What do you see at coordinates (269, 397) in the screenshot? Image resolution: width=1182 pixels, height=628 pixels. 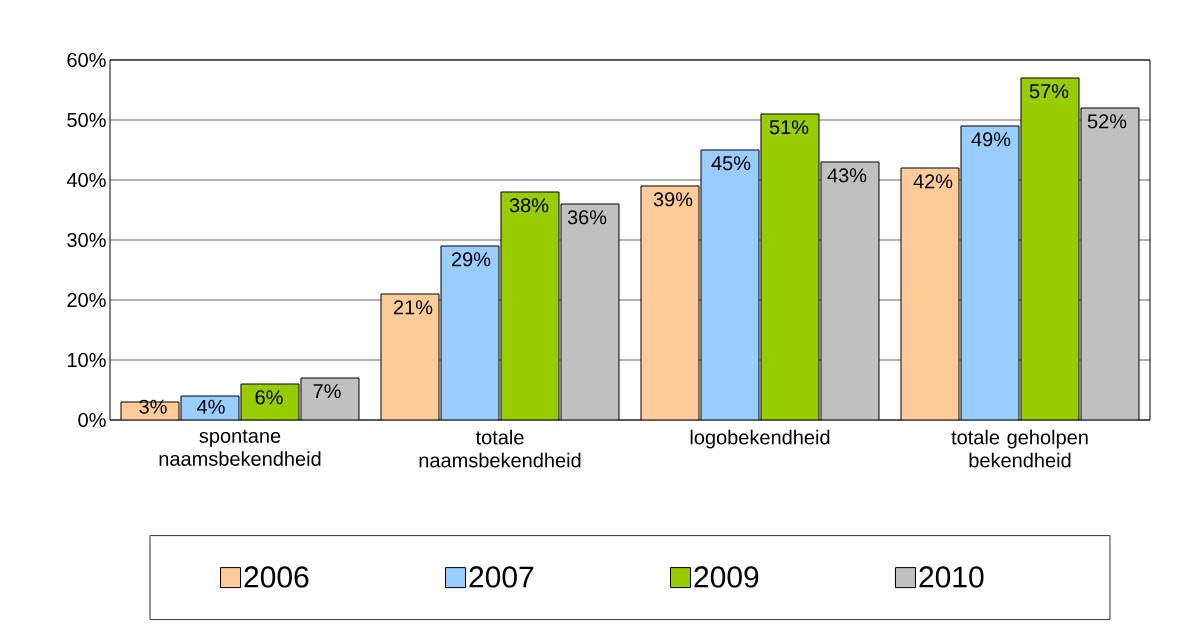 I see `data-label: 6%` at bounding box center [269, 397].